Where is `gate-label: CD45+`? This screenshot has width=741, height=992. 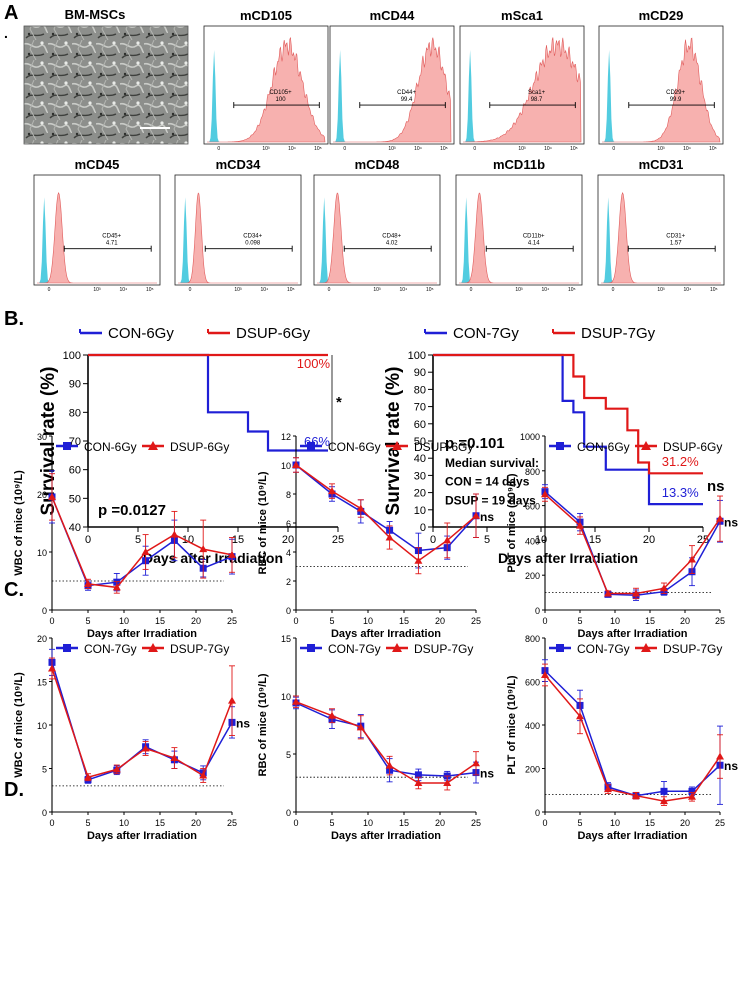
gate-label: CD45+ is located at coordinates (111, 237).